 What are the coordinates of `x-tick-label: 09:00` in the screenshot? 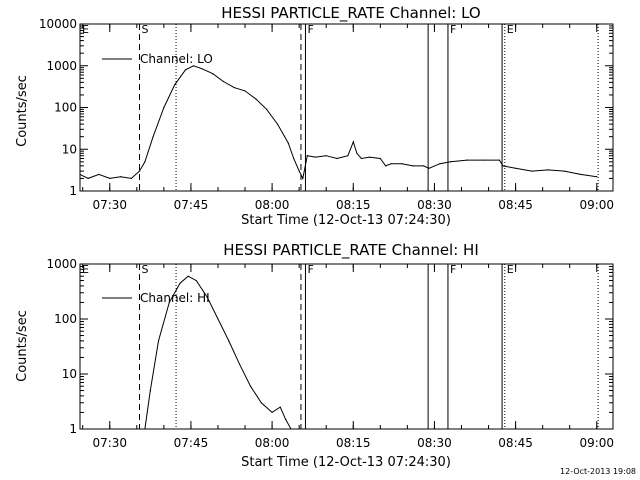 It's located at (596, 205).